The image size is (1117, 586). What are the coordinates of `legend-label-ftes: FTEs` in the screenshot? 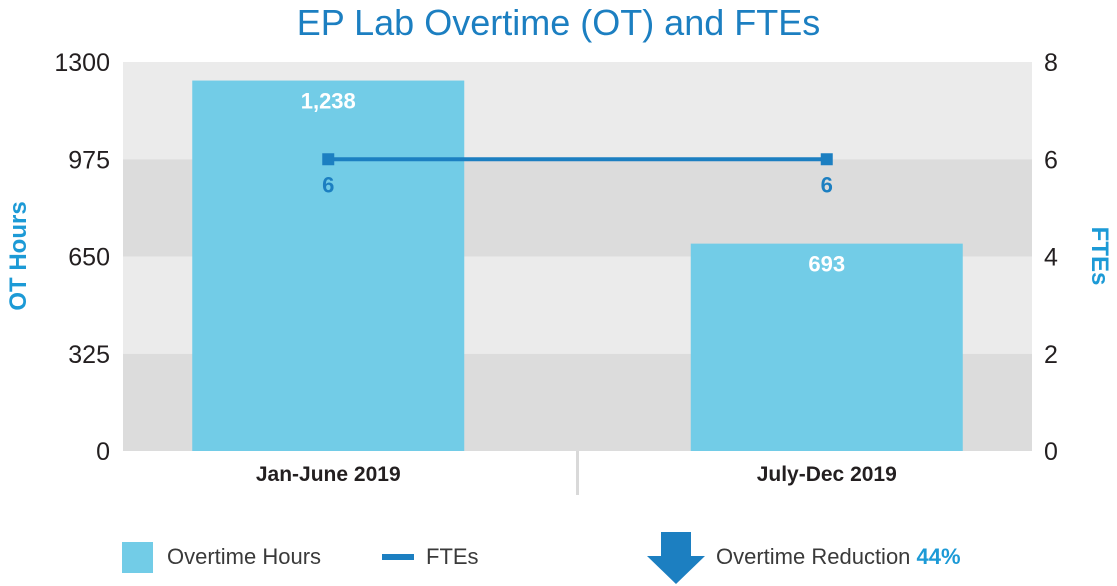 It's located at (452, 556).